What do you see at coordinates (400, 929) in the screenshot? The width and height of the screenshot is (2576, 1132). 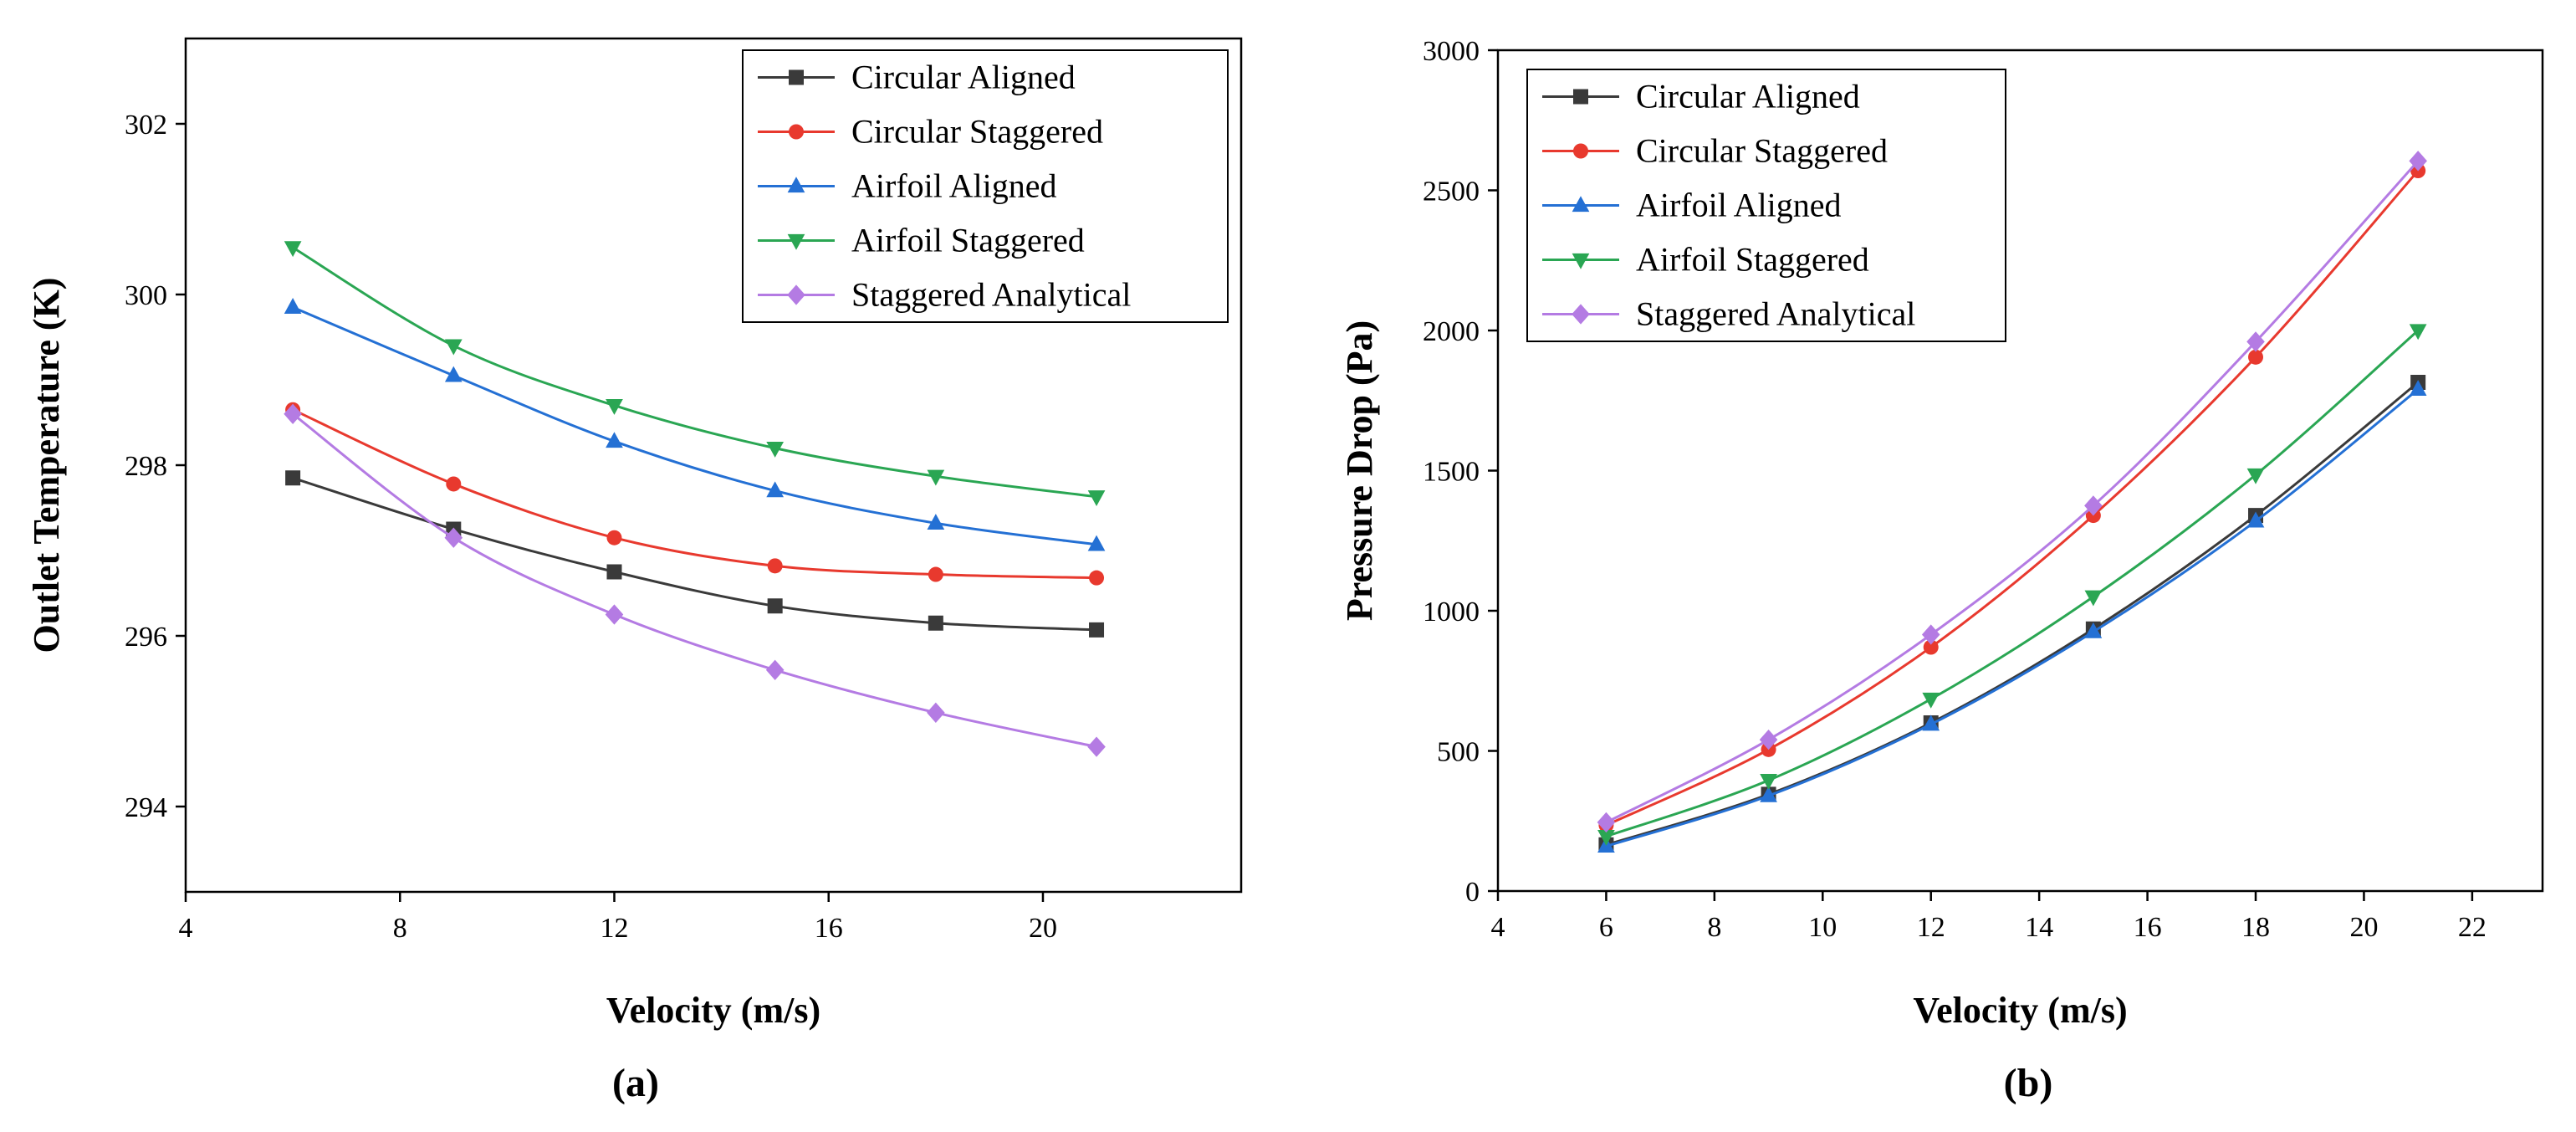 I see `x-tick-label: 8` at bounding box center [400, 929].